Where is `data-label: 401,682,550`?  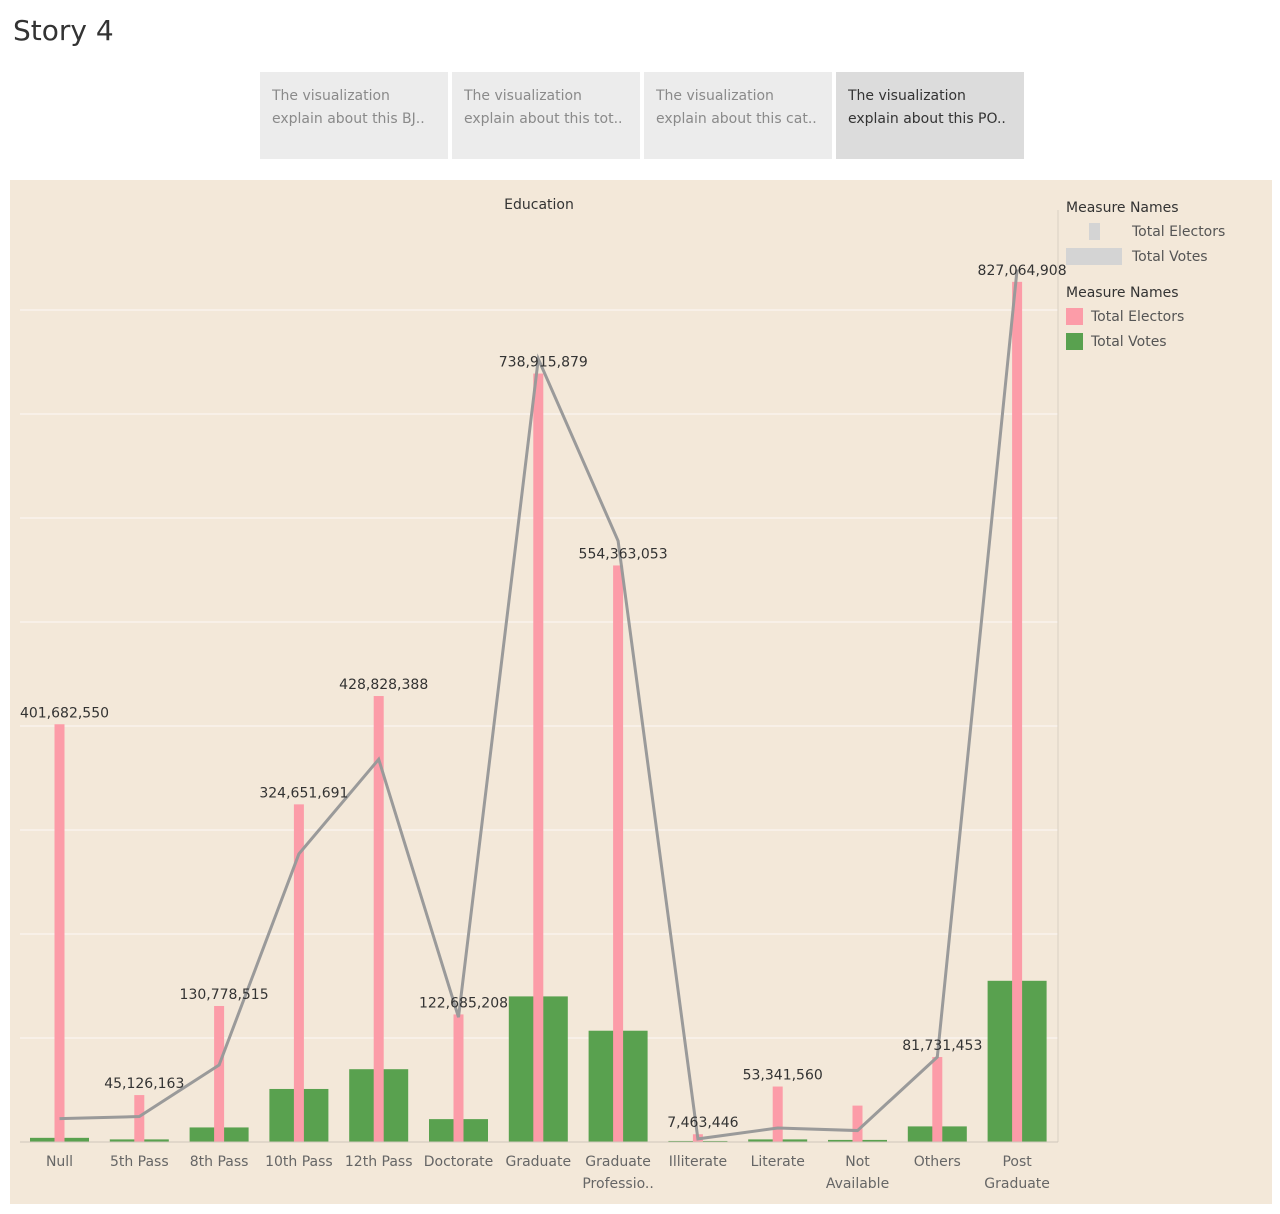 data-label: 401,682,550 is located at coordinates (64, 713).